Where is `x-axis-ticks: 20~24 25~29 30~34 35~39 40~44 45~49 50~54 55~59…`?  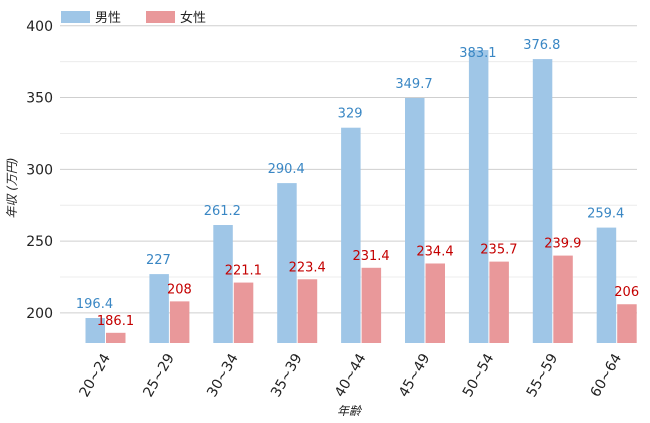 x-axis-ticks: 20~24 25~29 30~34 35~39 40~44 45~49 50~54 55~59… is located at coordinates (350, 375).